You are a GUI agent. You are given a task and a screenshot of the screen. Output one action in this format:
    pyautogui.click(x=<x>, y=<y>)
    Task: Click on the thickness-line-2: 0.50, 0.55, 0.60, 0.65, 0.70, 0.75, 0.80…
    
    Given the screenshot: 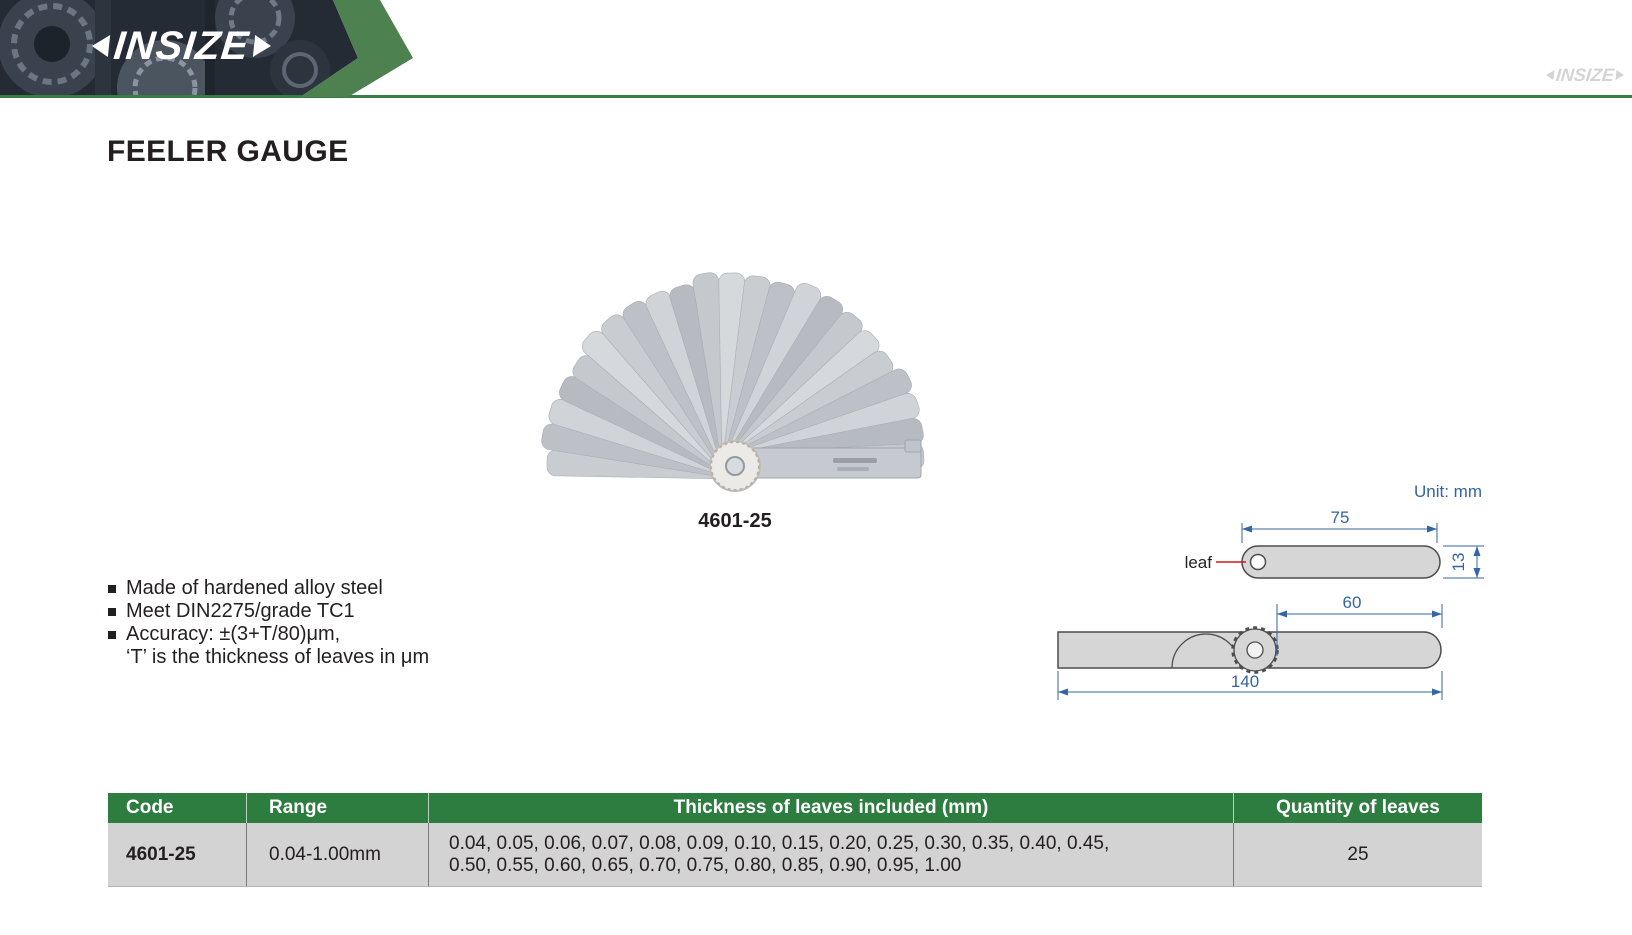 What is the action you would take?
    pyautogui.click(x=705, y=865)
    